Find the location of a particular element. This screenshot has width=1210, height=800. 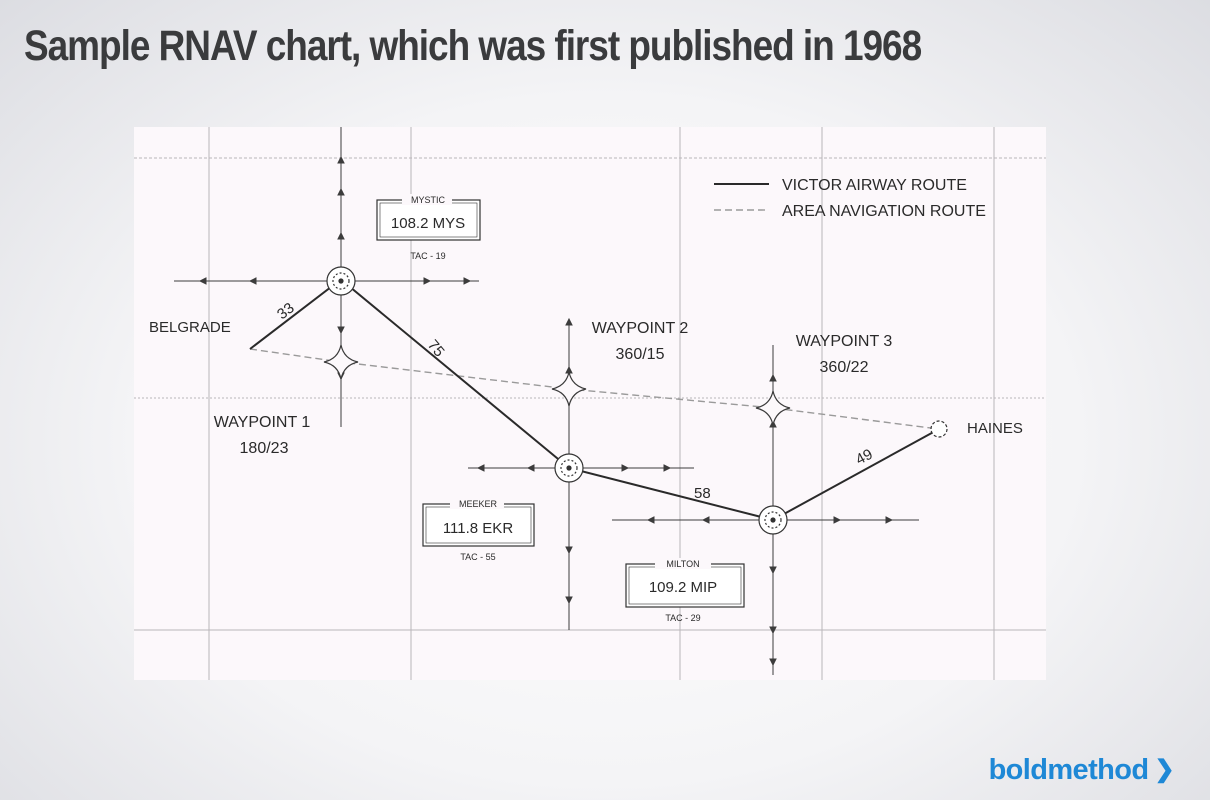

legend-victor-label: VICTOR AIRWAY ROUTE is located at coordinates (874, 185).